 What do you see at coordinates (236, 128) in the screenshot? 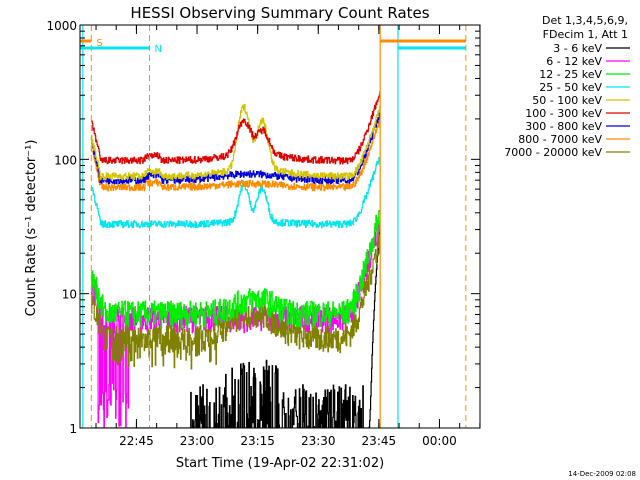
I see `series-line-100-300-kev` at bounding box center [236, 128].